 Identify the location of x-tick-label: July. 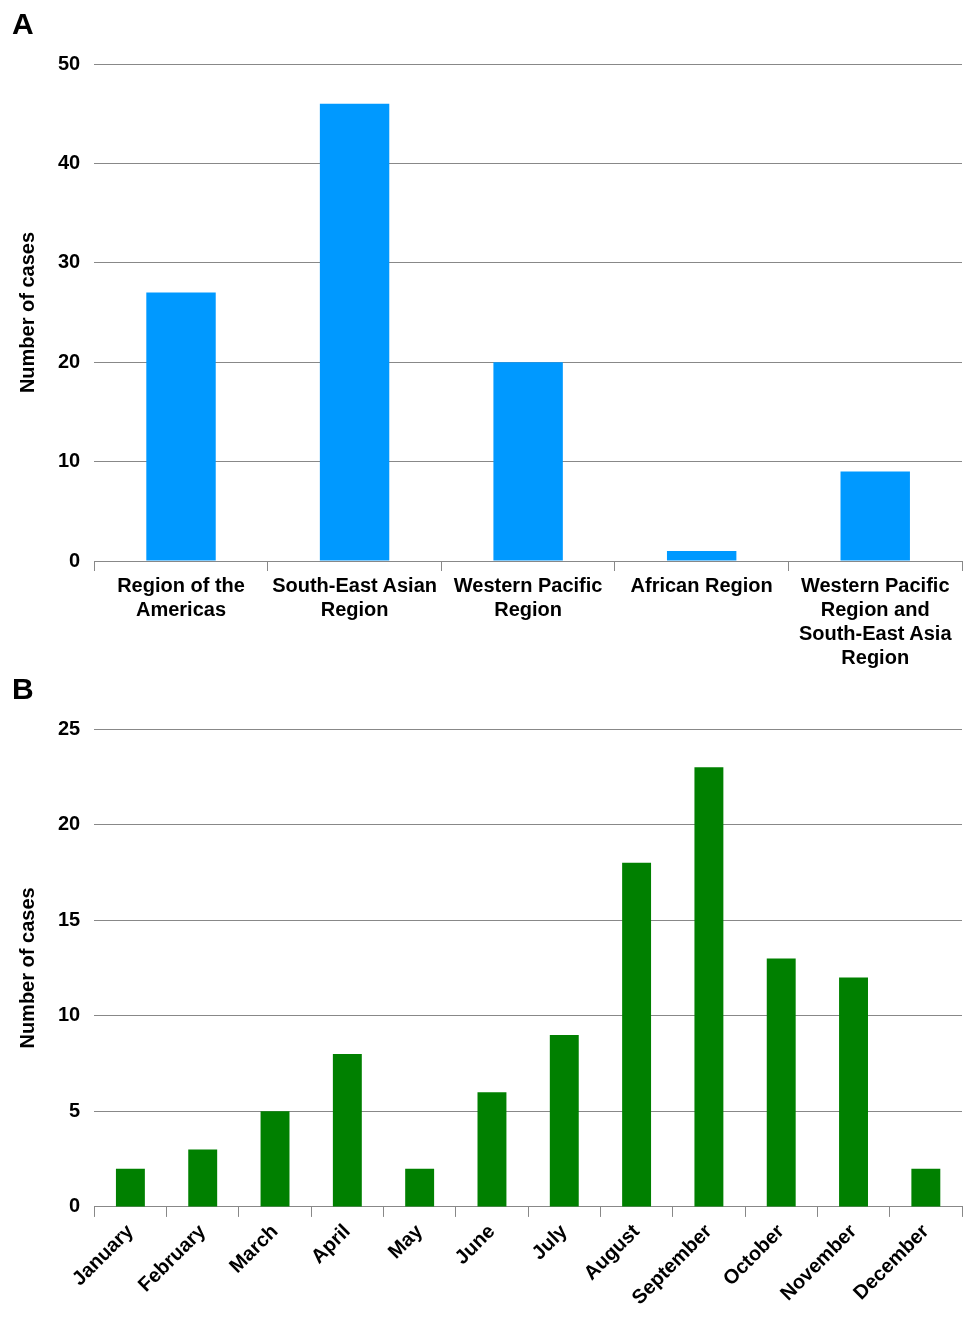
(549, 1241).